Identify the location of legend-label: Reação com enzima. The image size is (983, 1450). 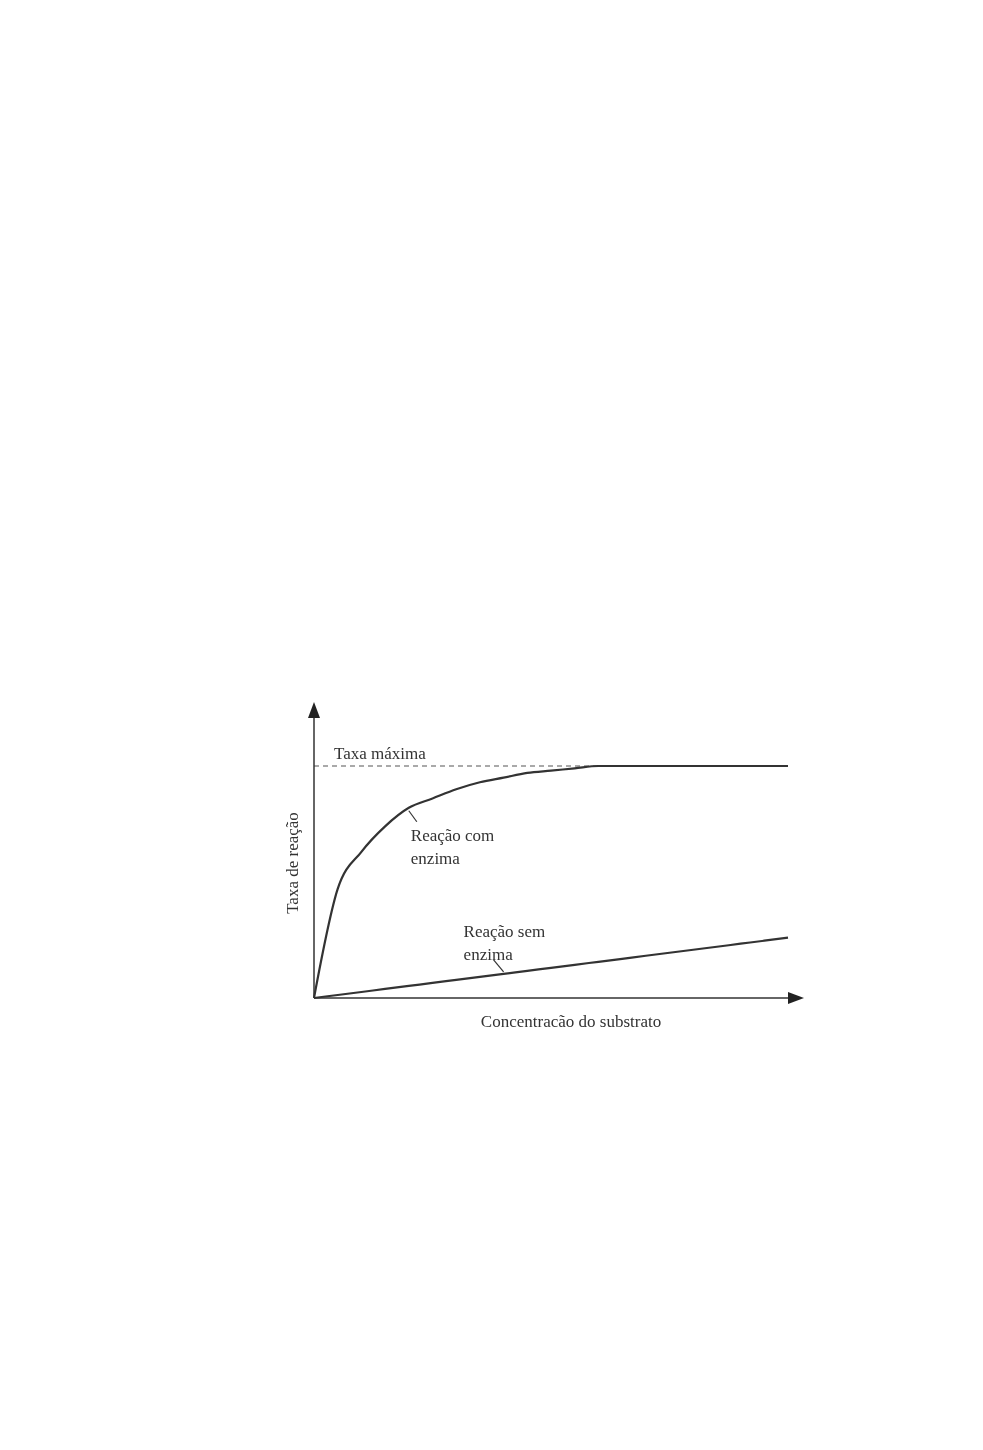
(452, 846).